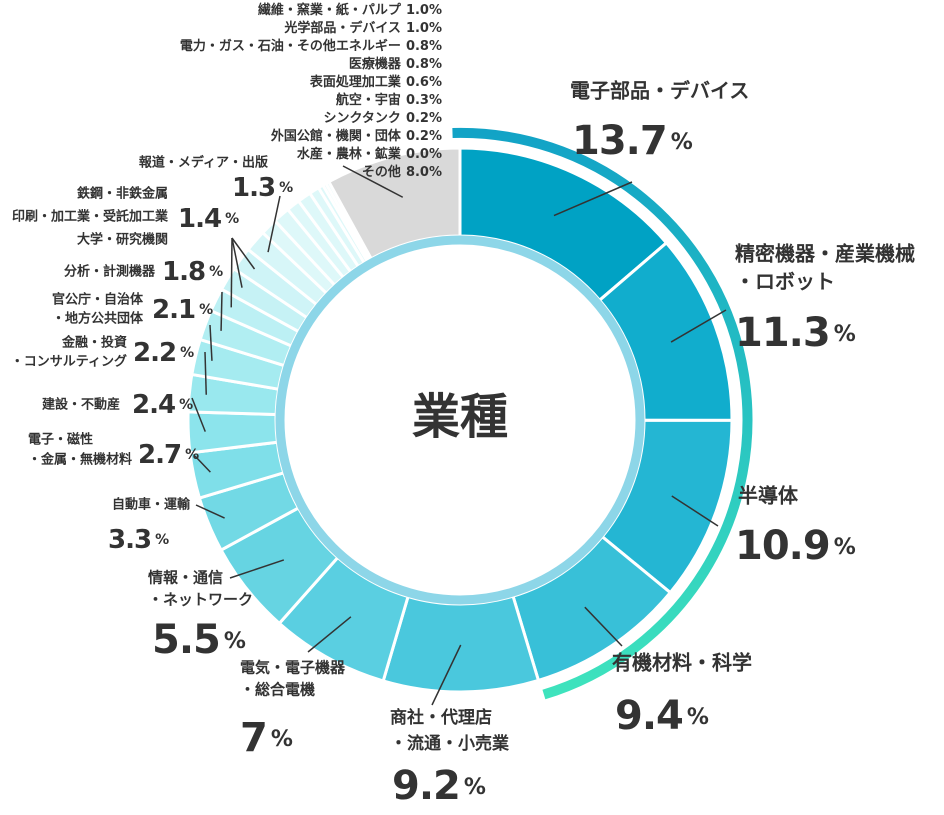  I want to click on category-label: 水産・農林・鉱業, so click(349, 154).